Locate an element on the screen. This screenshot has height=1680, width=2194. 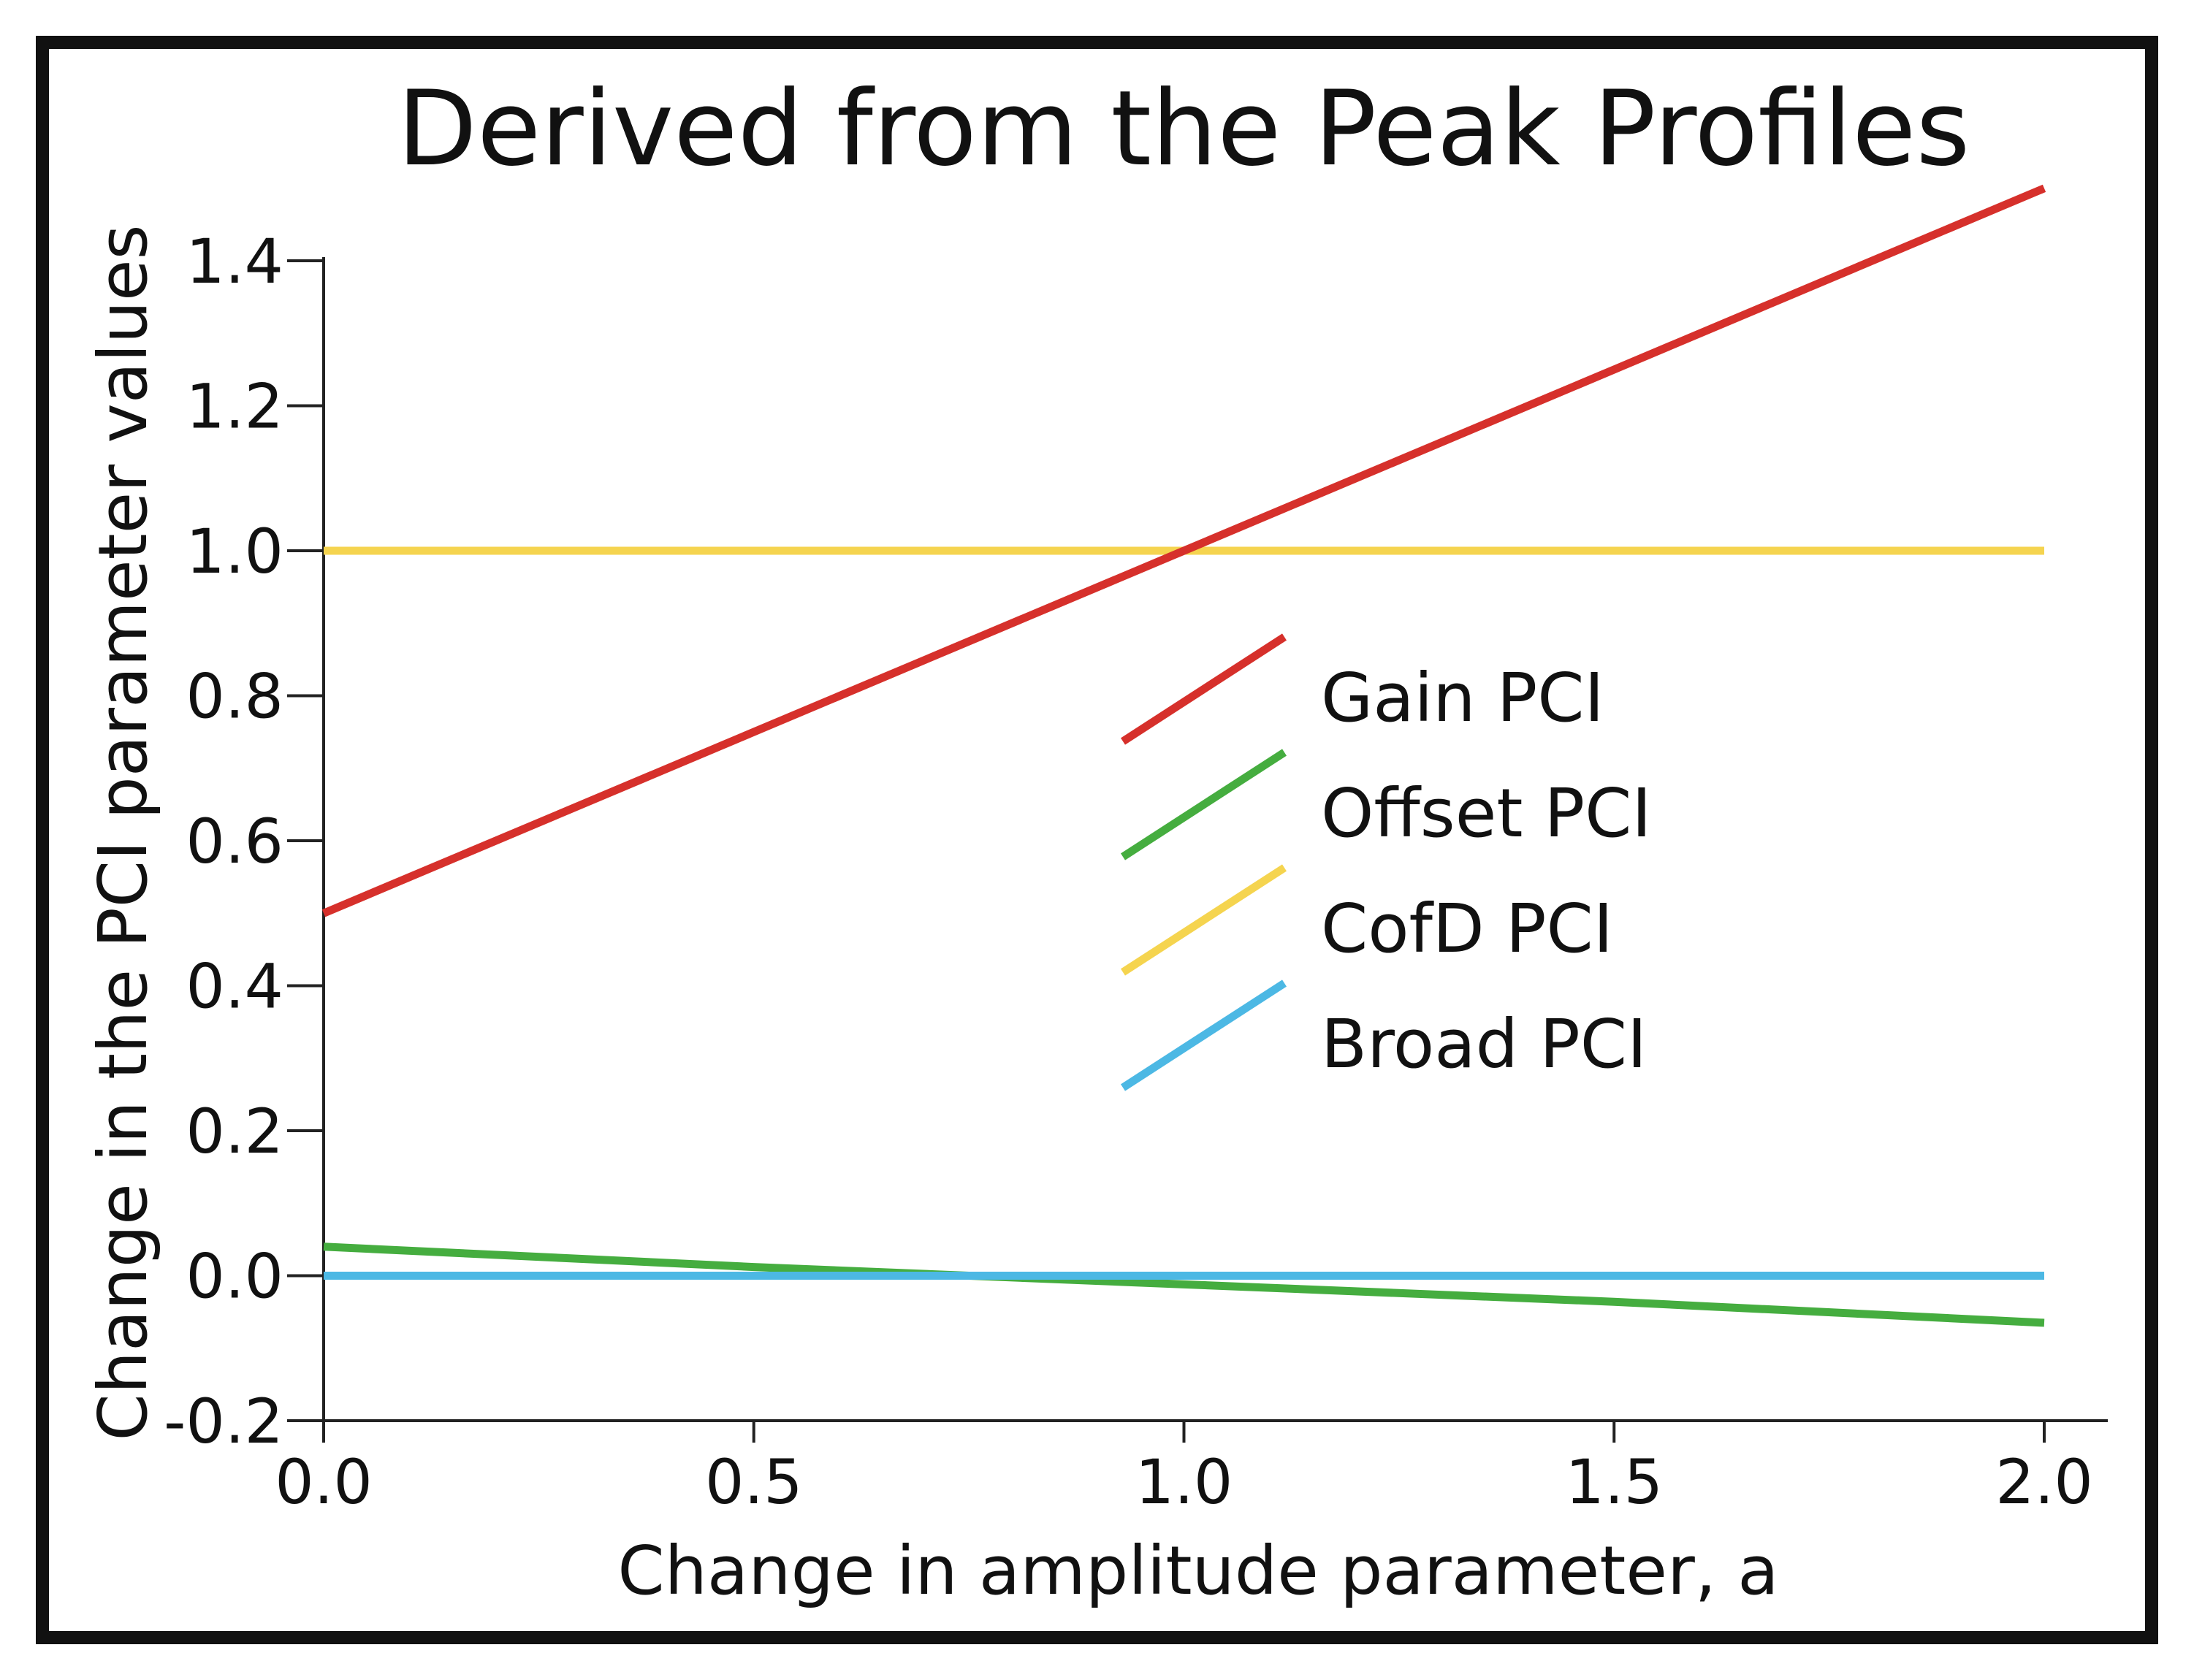
legend-label-cofd-pci: CofD PCI is located at coordinates (1467, 929).